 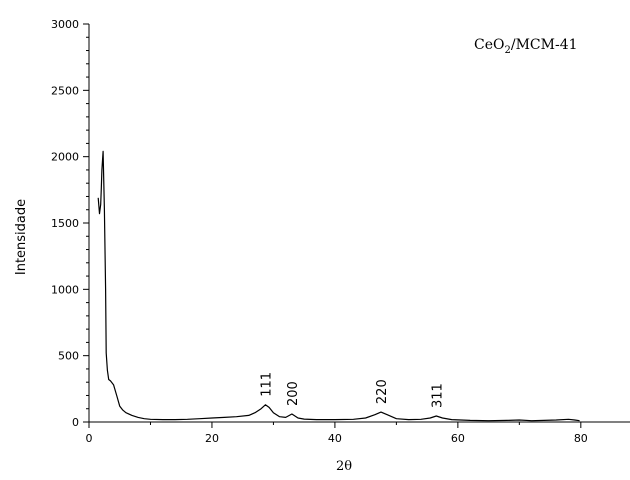 I want to click on x-tick-label: 20, so click(x=212, y=438).